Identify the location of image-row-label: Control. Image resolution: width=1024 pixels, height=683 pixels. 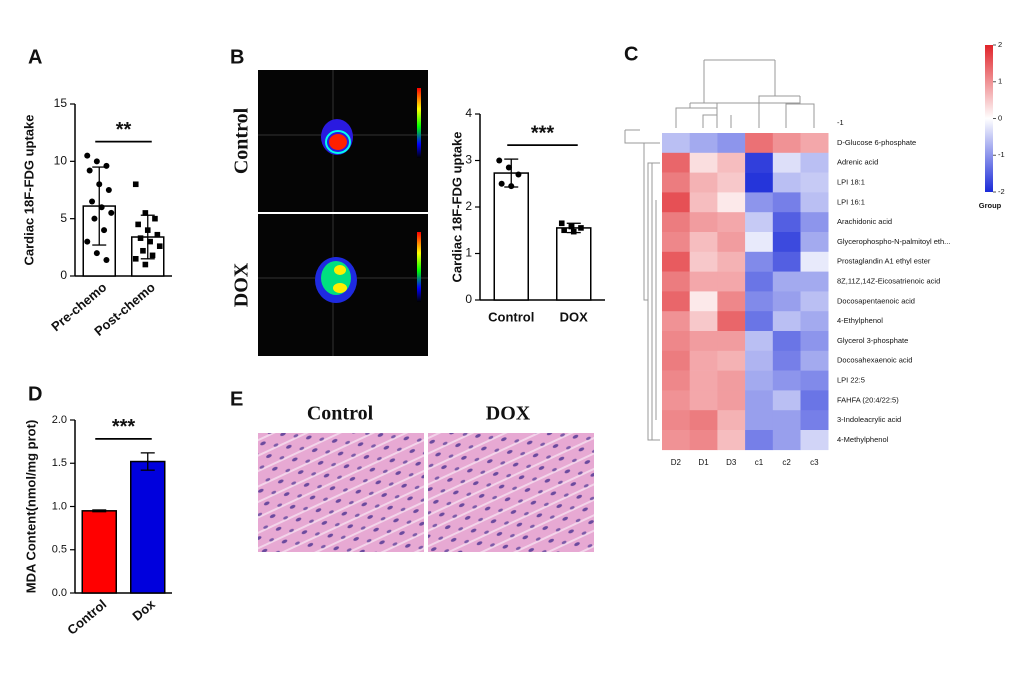
(242, 140).